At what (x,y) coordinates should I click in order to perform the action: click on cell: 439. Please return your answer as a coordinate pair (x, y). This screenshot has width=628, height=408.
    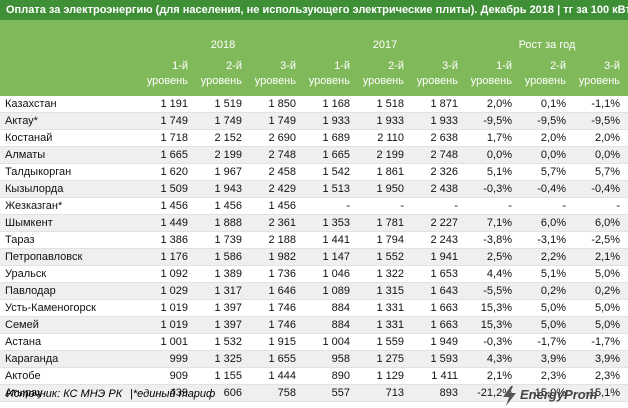
    Looking at the image, I should click on (169, 393).